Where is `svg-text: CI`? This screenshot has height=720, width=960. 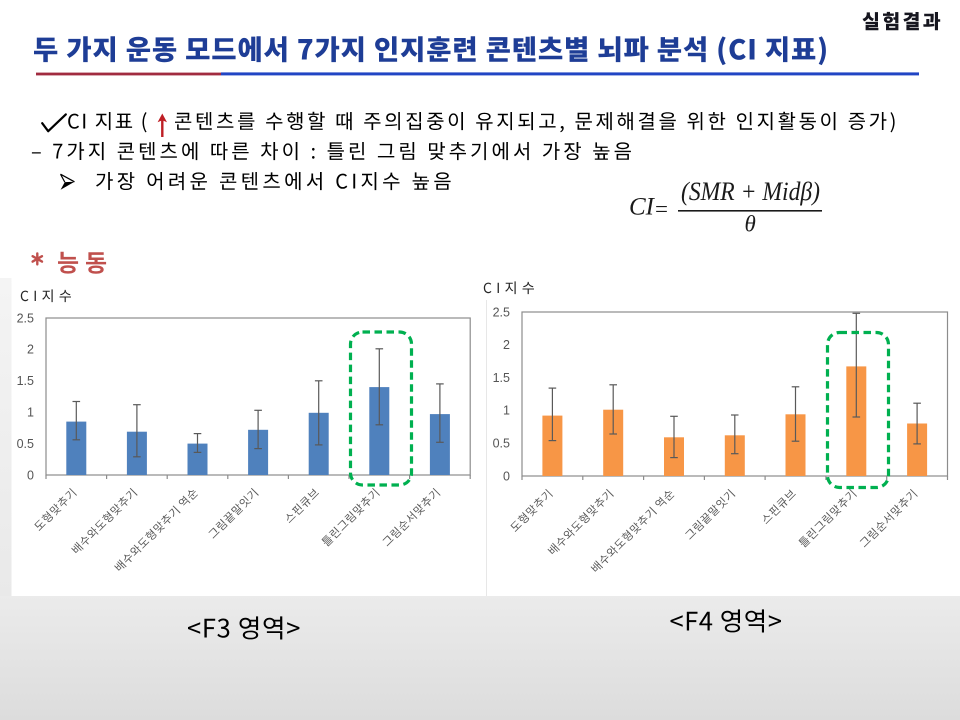 svg-text: CI is located at coordinates (642, 207).